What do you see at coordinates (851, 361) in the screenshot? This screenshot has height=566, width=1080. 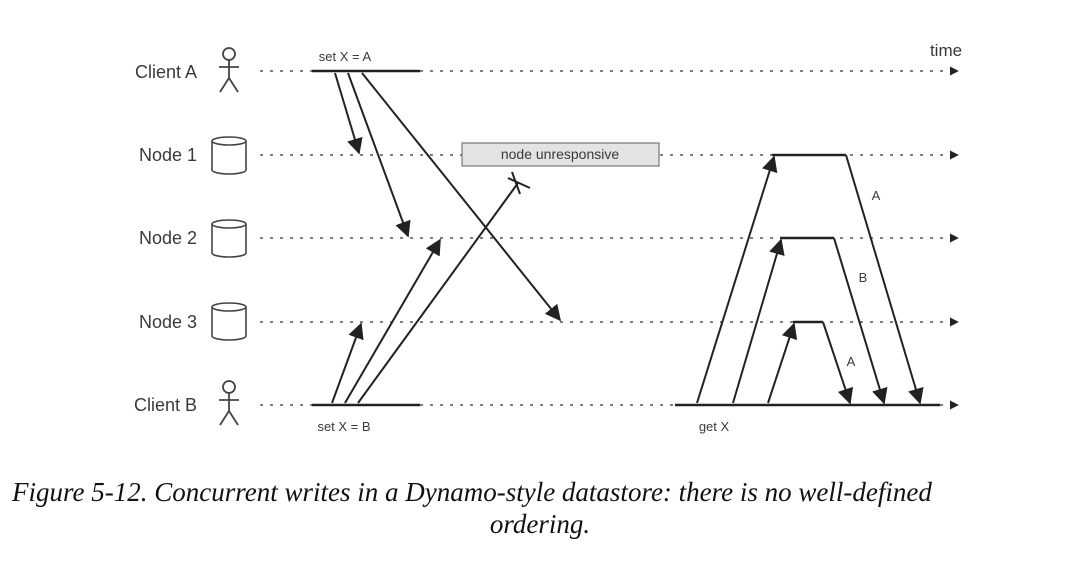 I see `response-label-node-3: A` at bounding box center [851, 361].